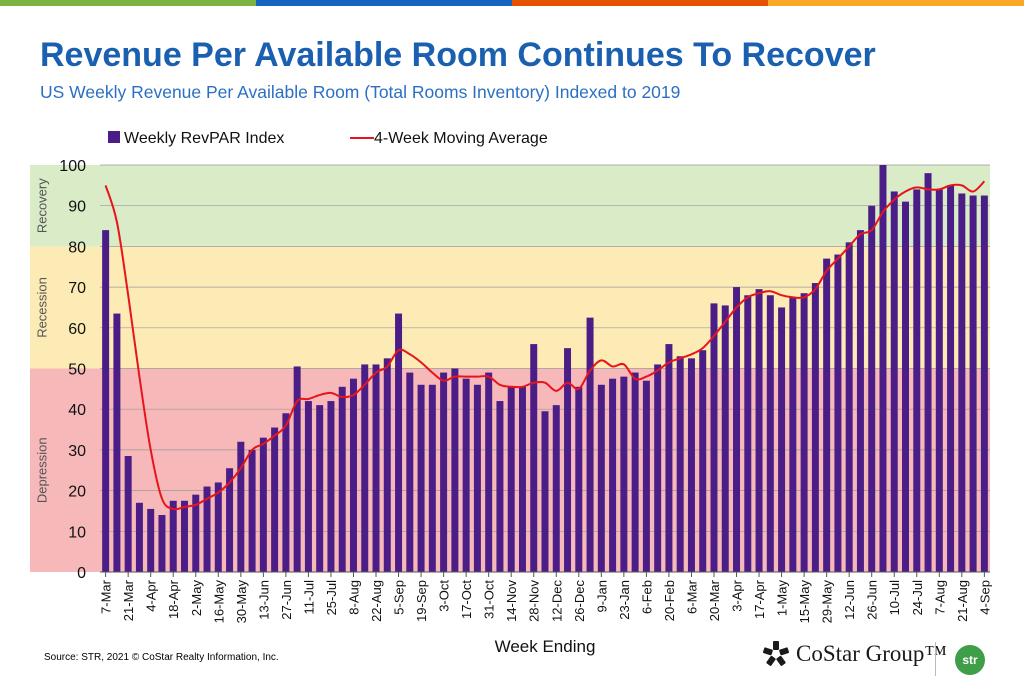 The width and height of the screenshot is (1024, 683). What do you see at coordinates (917, 598) in the screenshot?
I see `x-tick-label: 24-Jul` at bounding box center [917, 598].